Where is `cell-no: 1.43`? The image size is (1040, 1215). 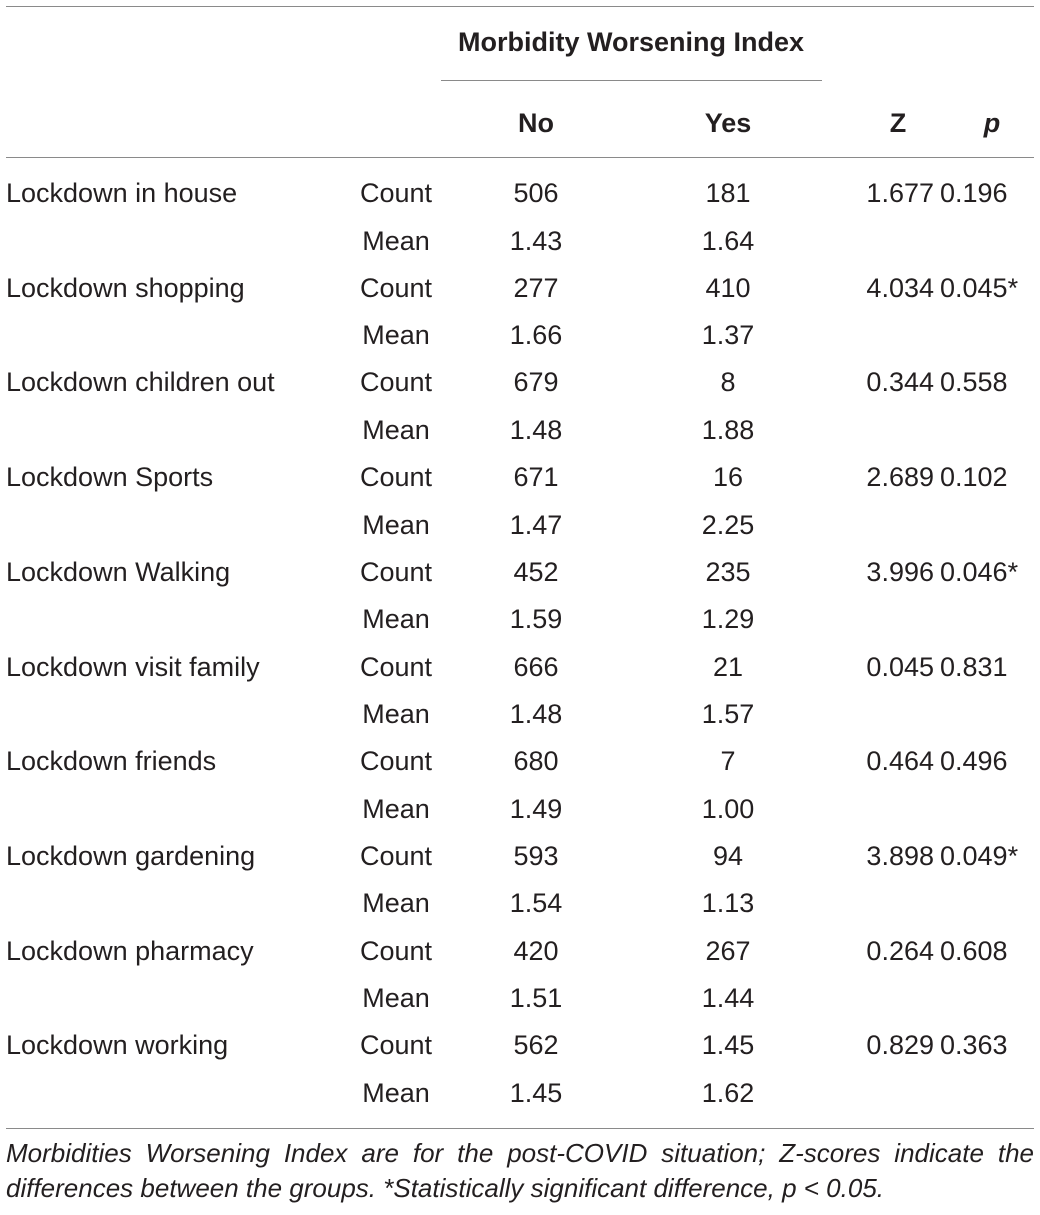 cell-no: 1.43 is located at coordinates (536, 241).